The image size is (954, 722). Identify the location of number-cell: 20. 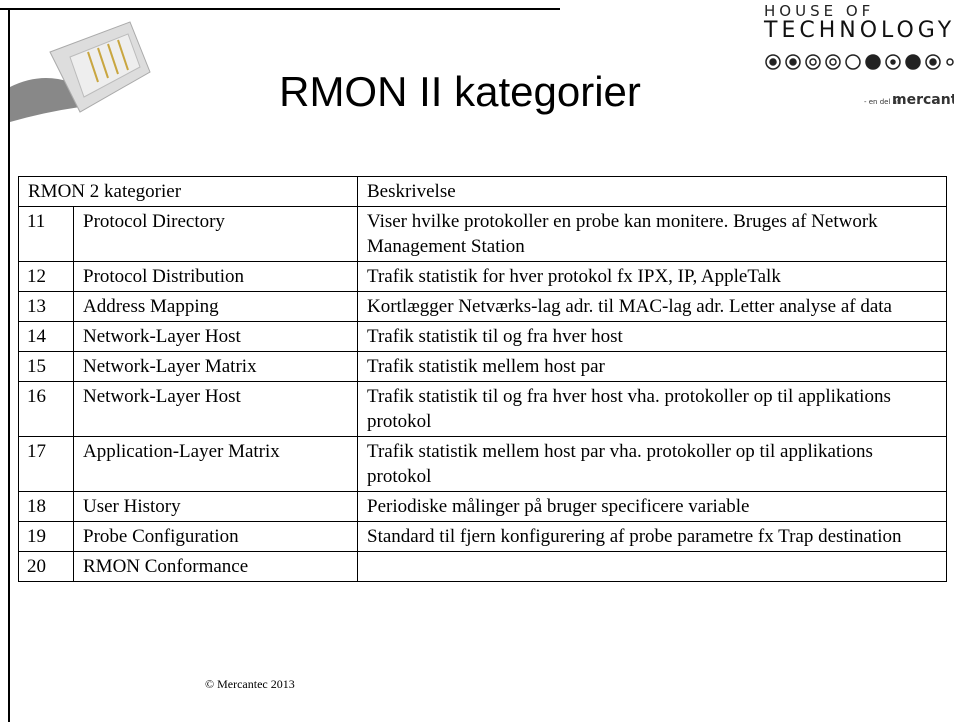
(46, 566).